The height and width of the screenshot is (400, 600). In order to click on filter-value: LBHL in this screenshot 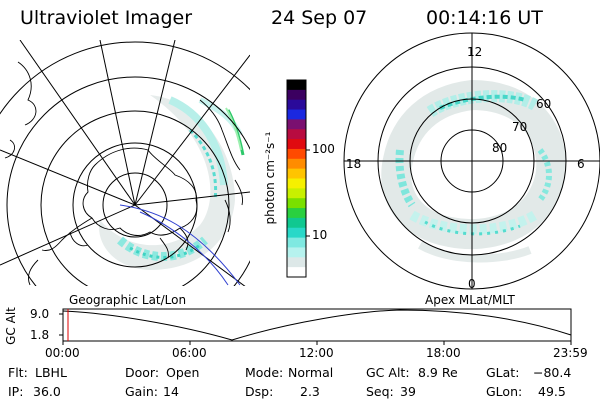, I will do `click(51, 372)`.